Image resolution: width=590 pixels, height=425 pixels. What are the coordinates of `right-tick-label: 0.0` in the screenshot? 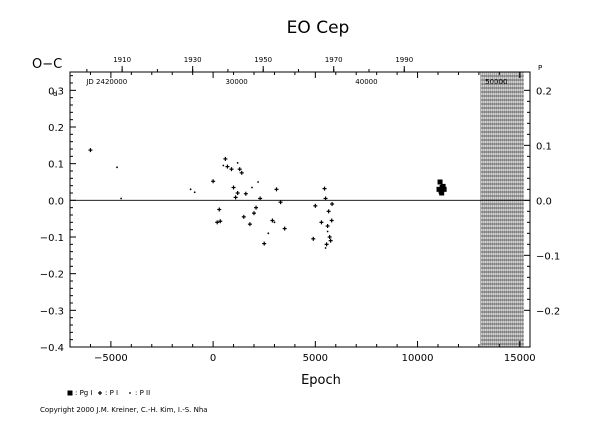 It's located at (544, 201).